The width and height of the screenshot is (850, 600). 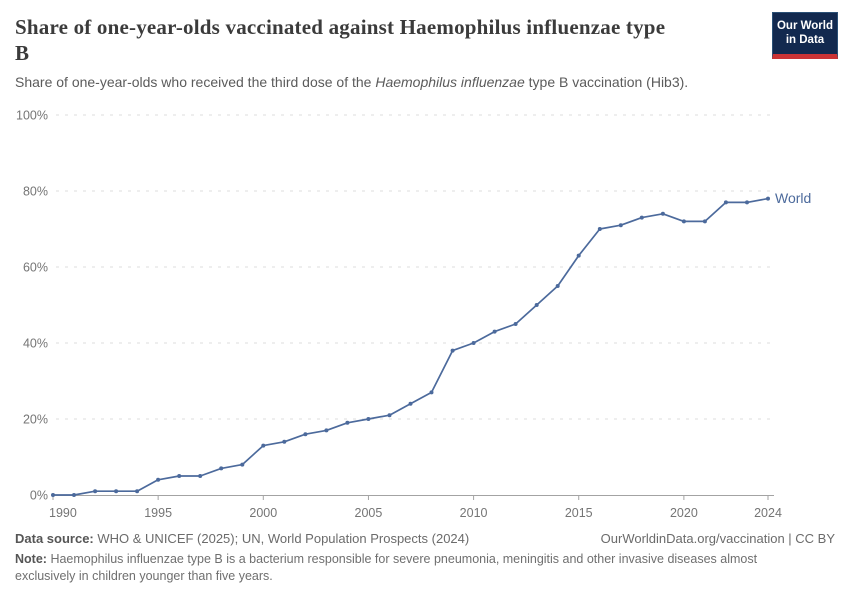 I want to click on data-point-2013, so click(x=536, y=305).